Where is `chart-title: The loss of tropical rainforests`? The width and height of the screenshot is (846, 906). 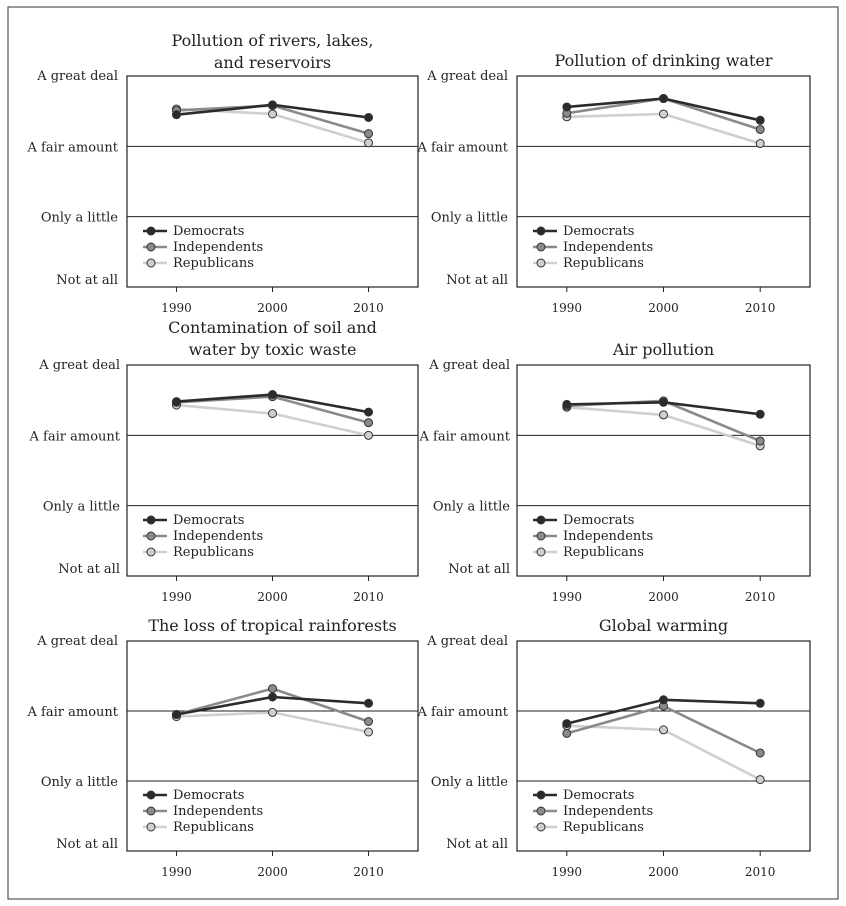 chart-title: The loss of tropical rainforests is located at coordinates (272, 625).